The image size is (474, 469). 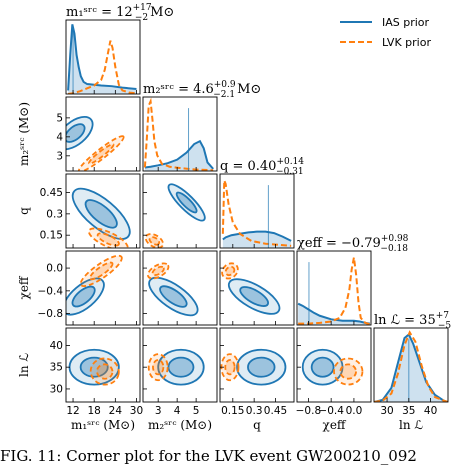 I want to click on contour-outer-lvk-chi-lnL, so click(x=348, y=371).